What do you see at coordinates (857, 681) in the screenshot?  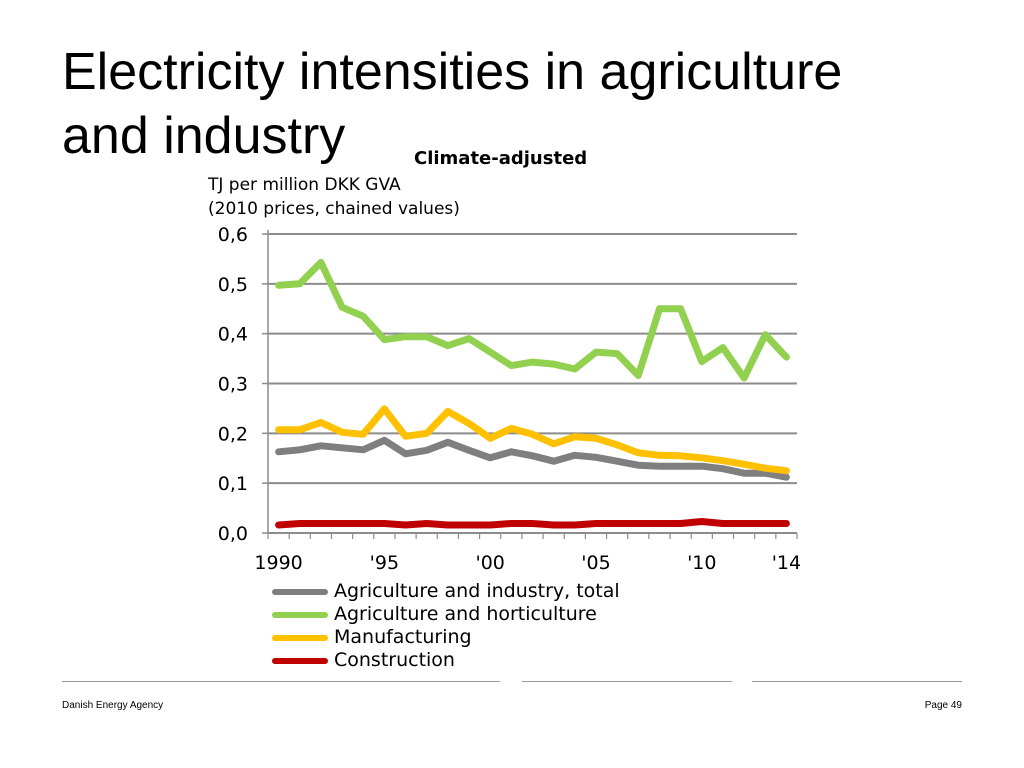 I see `footer-divider-right` at bounding box center [857, 681].